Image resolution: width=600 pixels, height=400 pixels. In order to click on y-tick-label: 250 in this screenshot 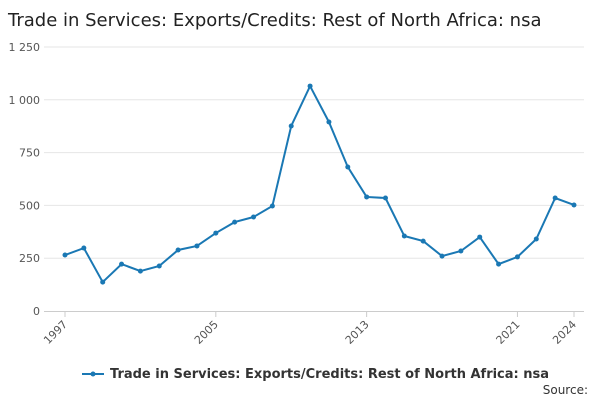, I will do `click(29, 258)`.